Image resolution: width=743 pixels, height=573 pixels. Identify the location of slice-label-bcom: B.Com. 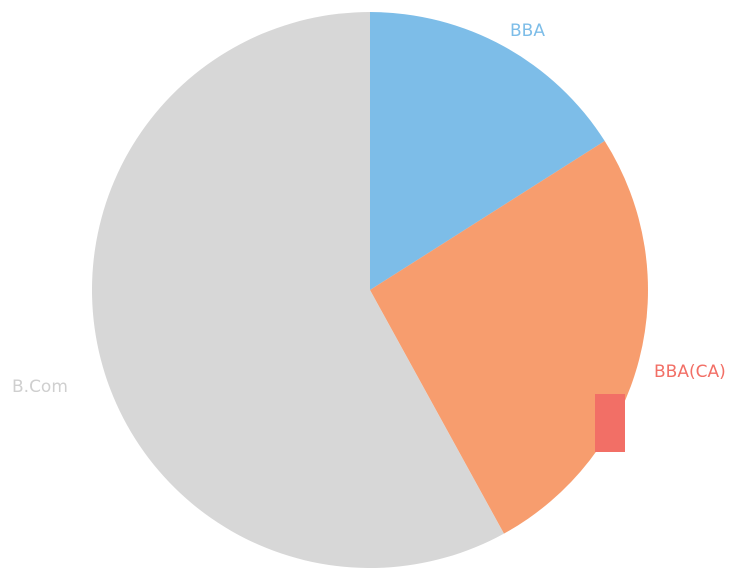
(40, 387).